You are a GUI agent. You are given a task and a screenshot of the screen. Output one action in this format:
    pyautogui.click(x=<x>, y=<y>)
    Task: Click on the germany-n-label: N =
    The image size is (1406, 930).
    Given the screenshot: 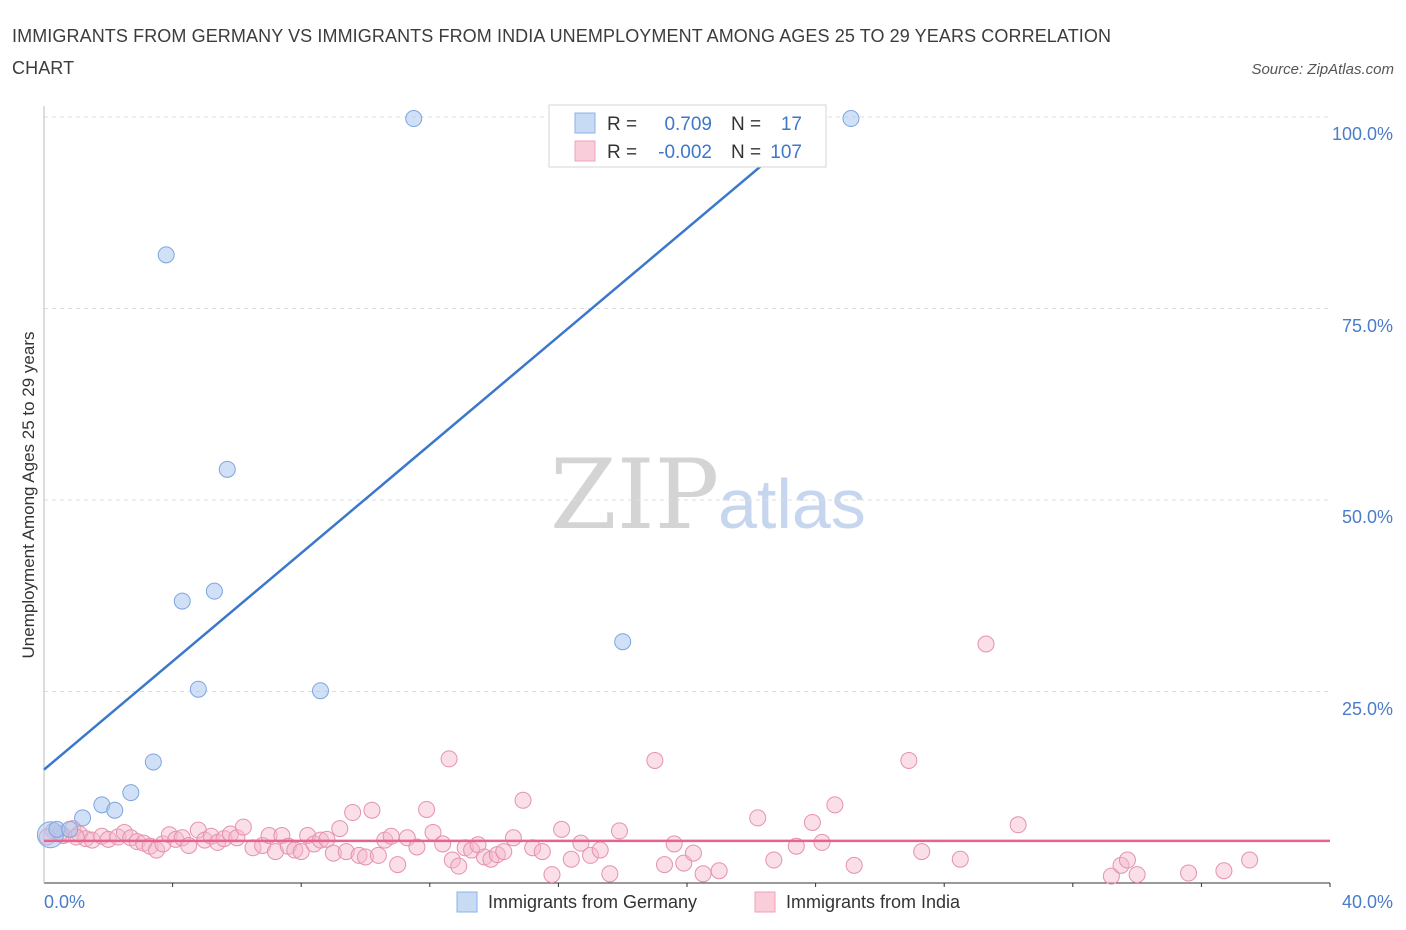 What is the action you would take?
    pyautogui.click(x=746, y=124)
    